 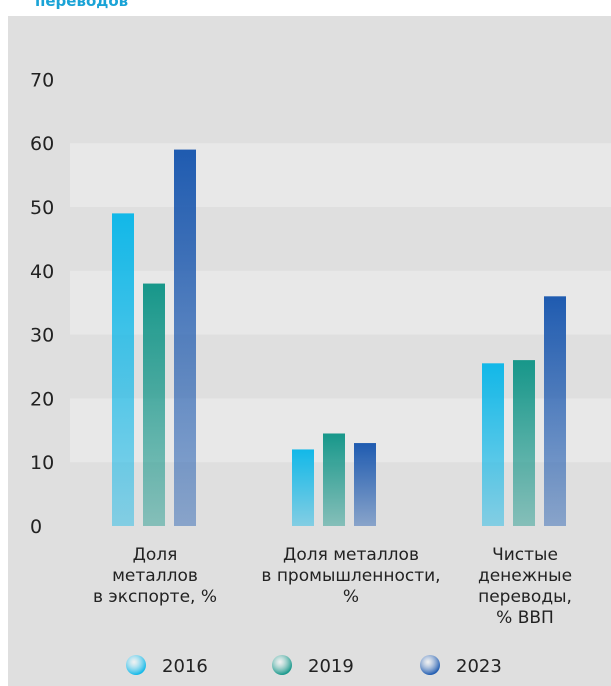 I want to click on y-tick-label: 0, so click(x=36, y=527).